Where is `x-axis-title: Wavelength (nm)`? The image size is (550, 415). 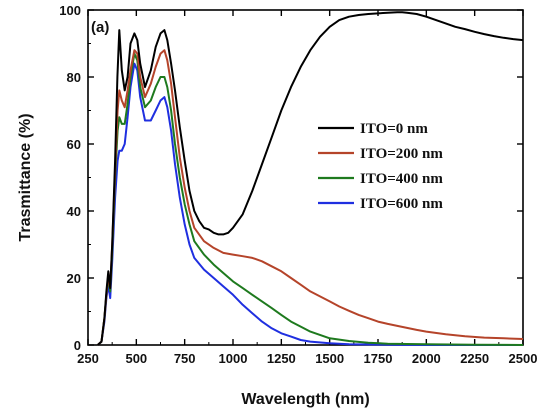
x-axis-title: Wavelength (nm) is located at coordinates (305, 399).